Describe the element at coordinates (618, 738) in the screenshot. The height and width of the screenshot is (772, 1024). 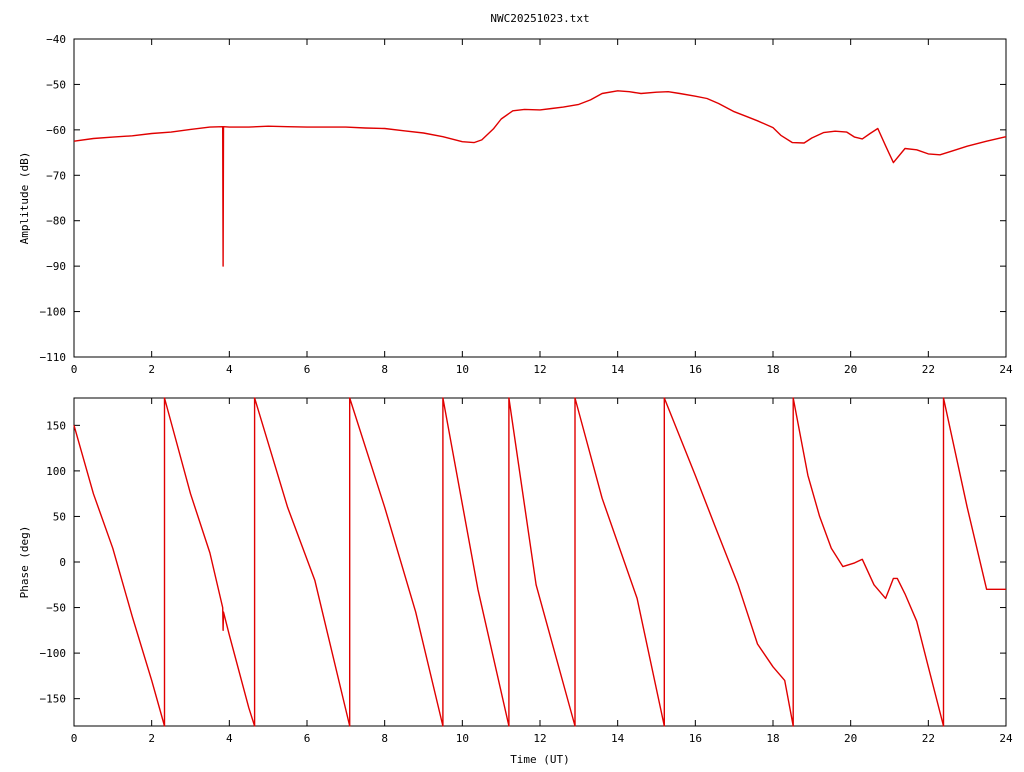
I see `phase-x-tick-label: 14` at that location.